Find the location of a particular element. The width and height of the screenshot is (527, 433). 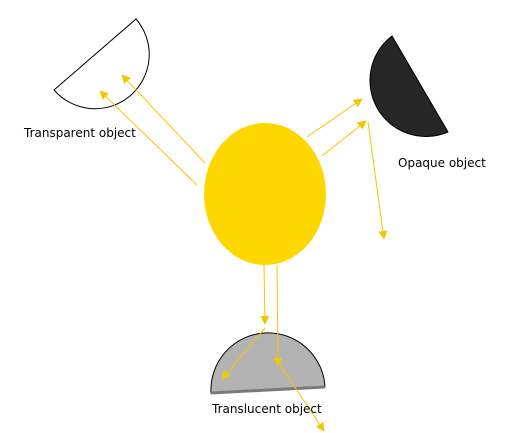

transparent-object-label: Transparent object is located at coordinates (80, 133).